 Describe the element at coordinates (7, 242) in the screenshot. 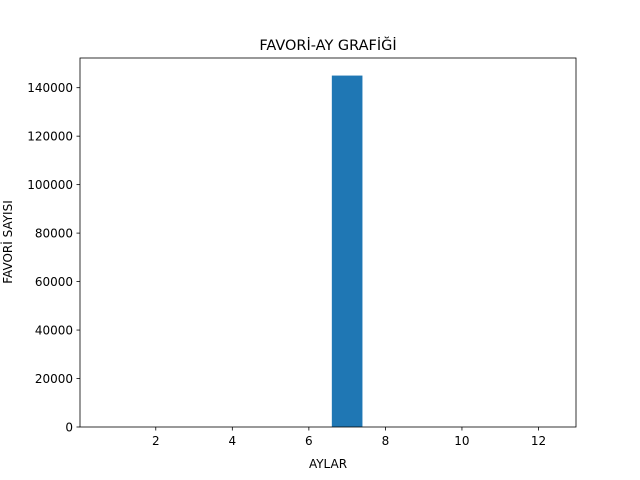

I see `y-axis-label: FAVORİ SAYISI` at that location.